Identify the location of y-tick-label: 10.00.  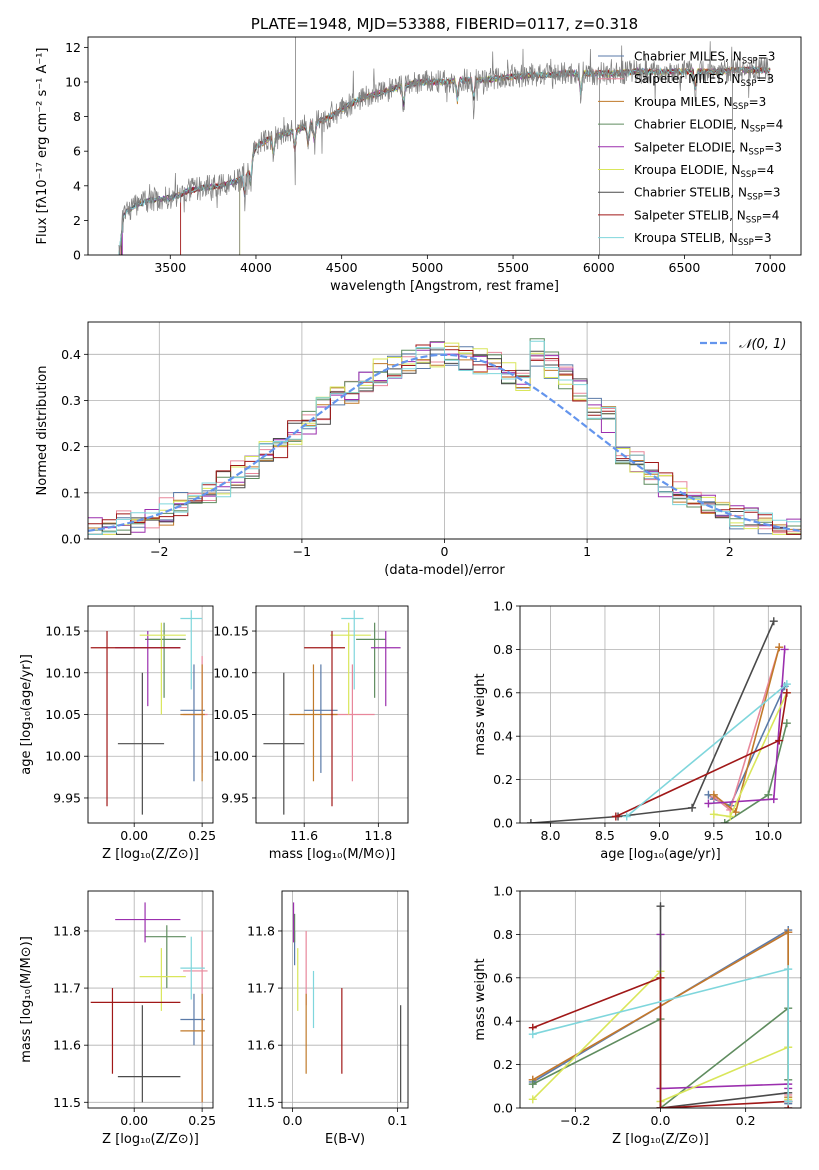
(231, 756).